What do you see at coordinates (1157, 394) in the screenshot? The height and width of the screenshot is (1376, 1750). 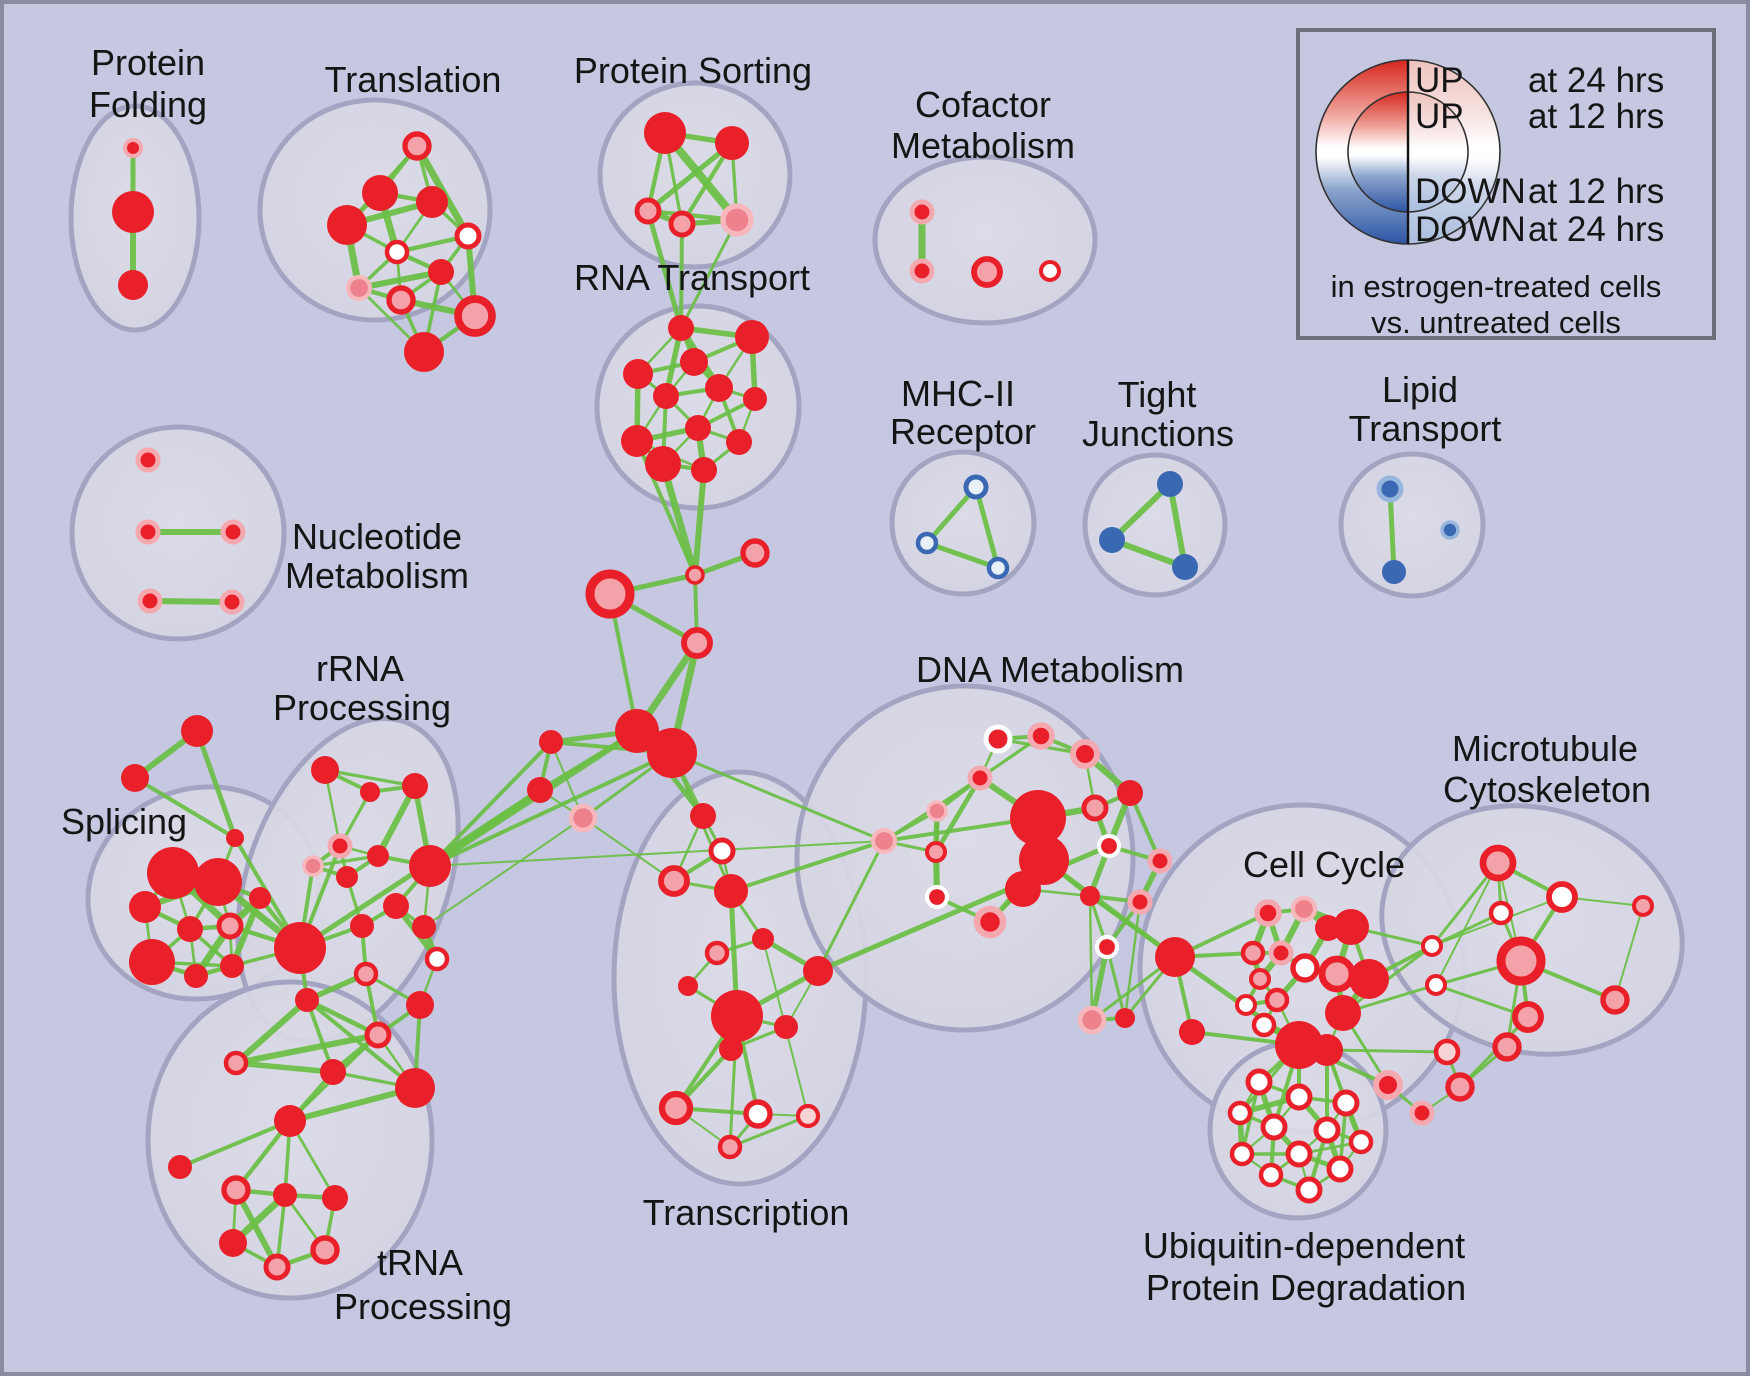 I see `cluster-label-tight-junctions: Tight` at bounding box center [1157, 394].